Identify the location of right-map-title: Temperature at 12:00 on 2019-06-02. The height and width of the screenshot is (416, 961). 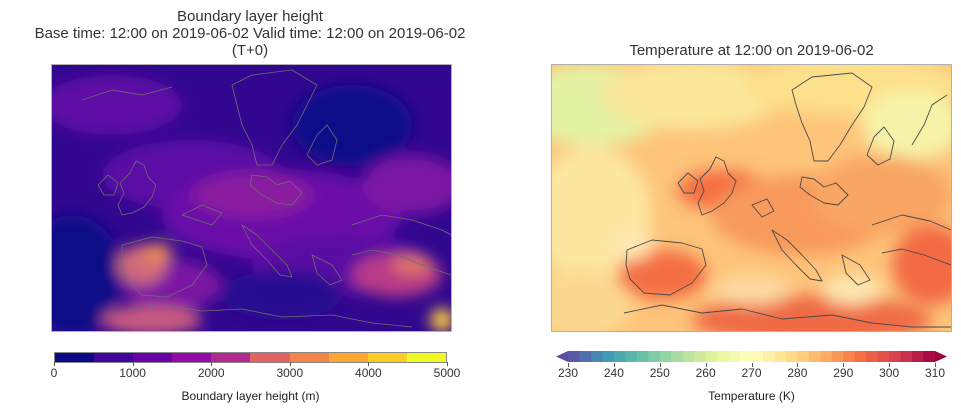
(751, 50).